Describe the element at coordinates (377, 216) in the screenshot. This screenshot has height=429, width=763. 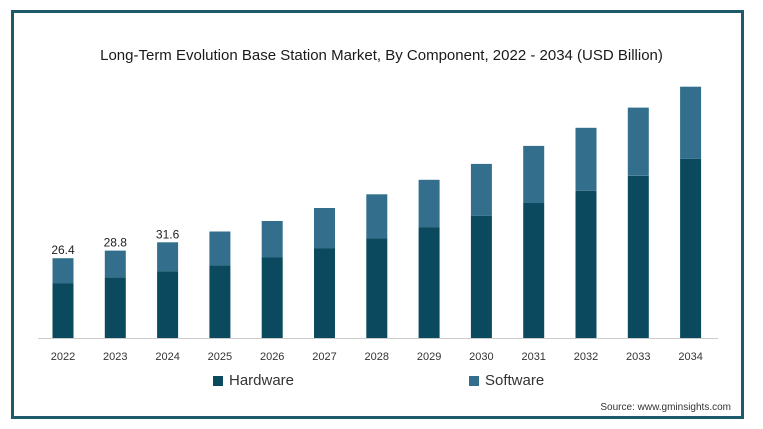
I see `bar-software-2028` at that location.